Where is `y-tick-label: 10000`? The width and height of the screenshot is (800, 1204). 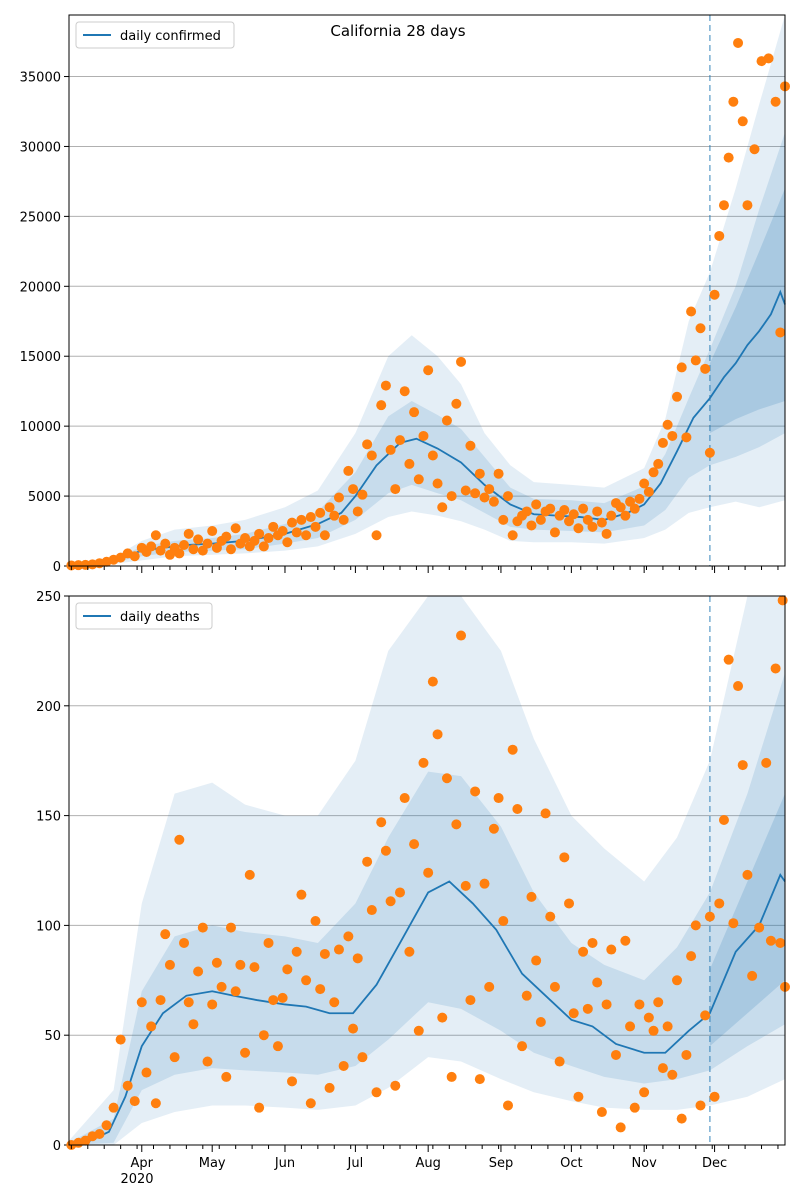
y-tick-label: 10000 is located at coordinates (40, 427).